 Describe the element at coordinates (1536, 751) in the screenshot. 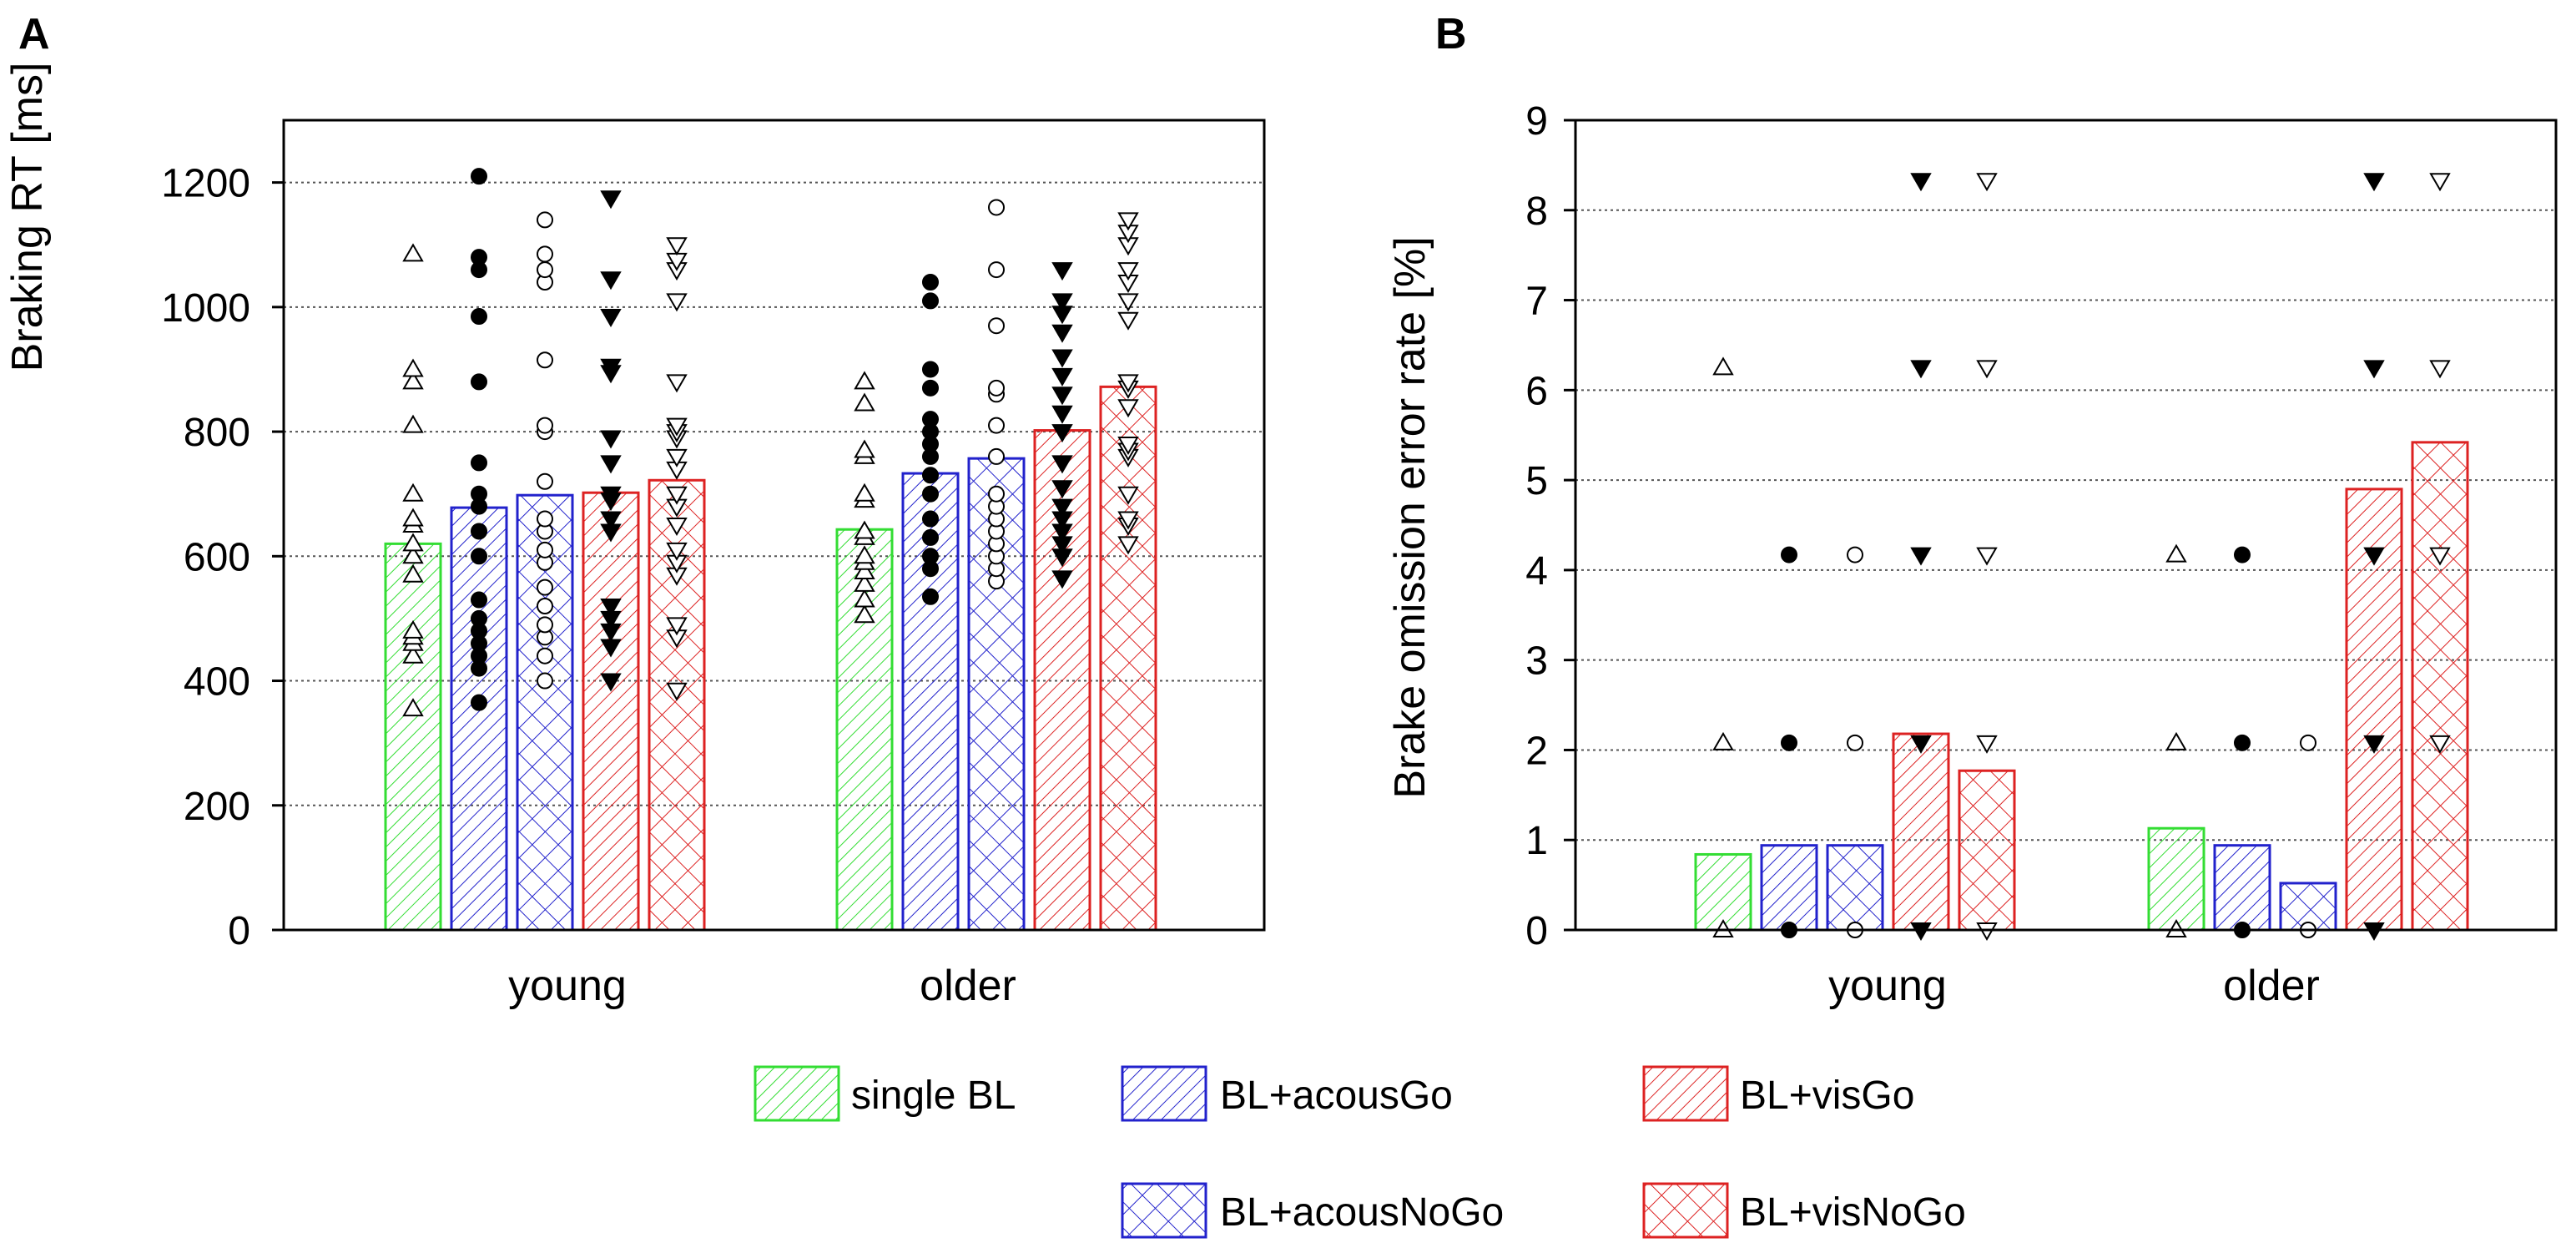

I see `y-tick-label: 2` at that location.